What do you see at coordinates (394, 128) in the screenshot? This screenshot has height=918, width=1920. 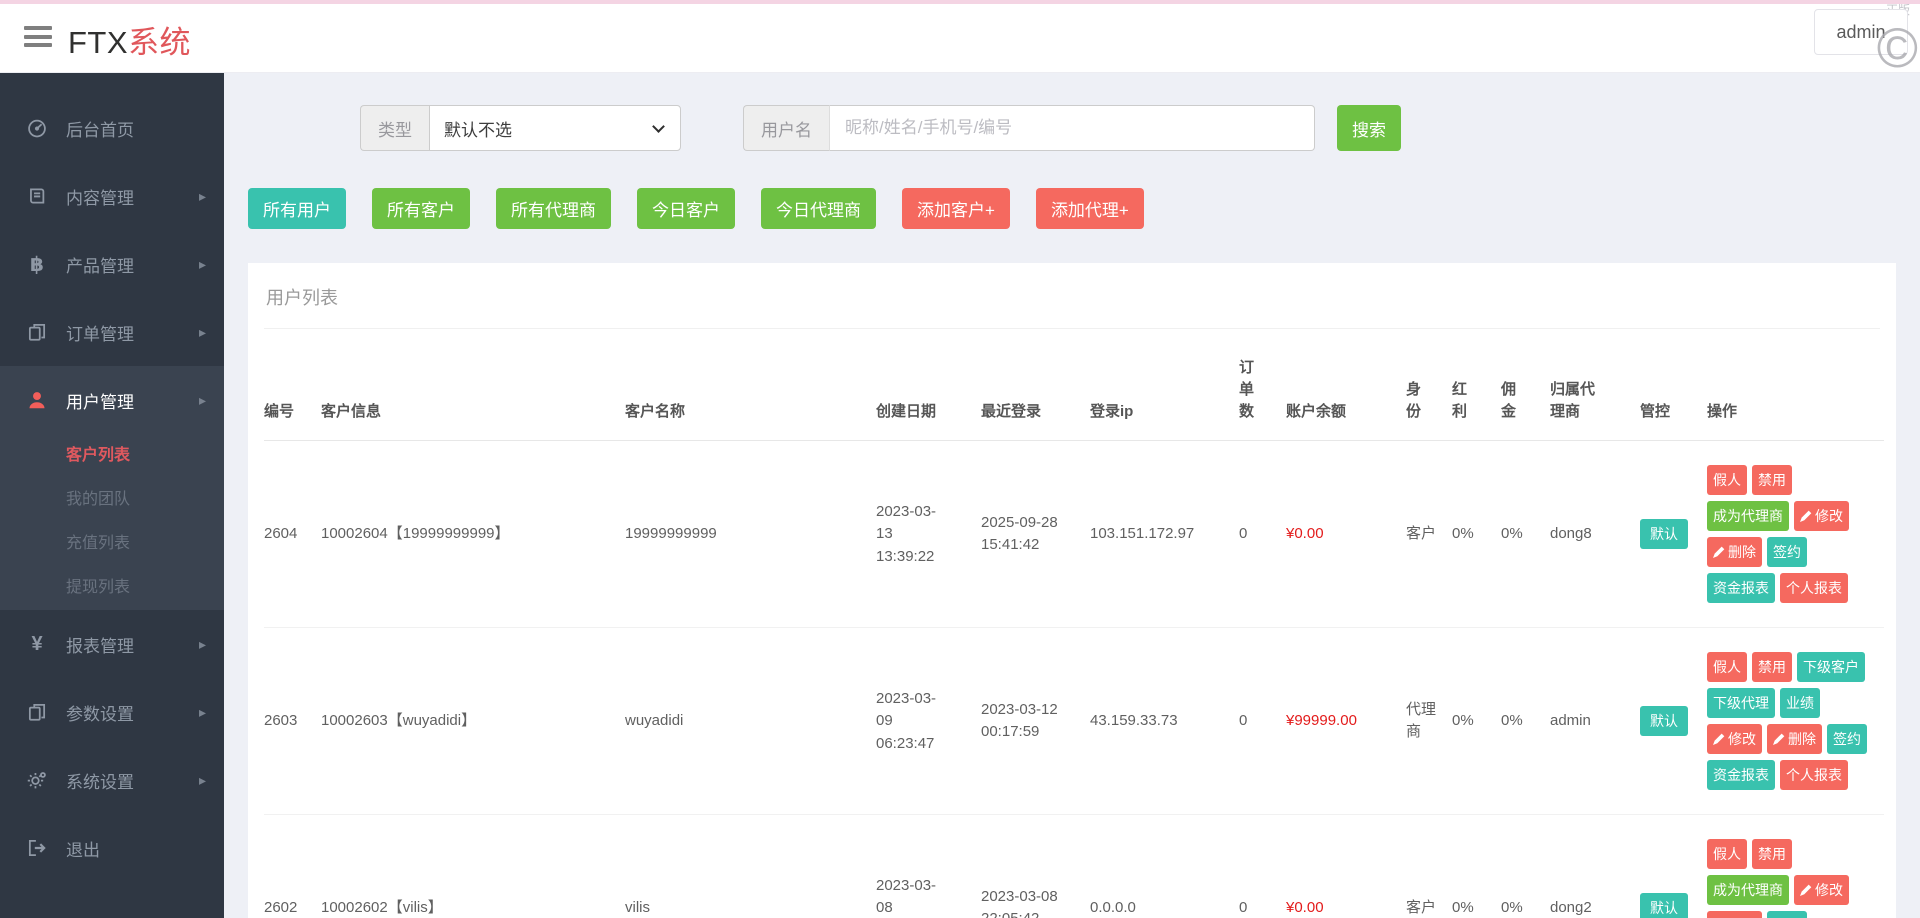 I see `type-label: 类型` at bounding box center [394, 128].